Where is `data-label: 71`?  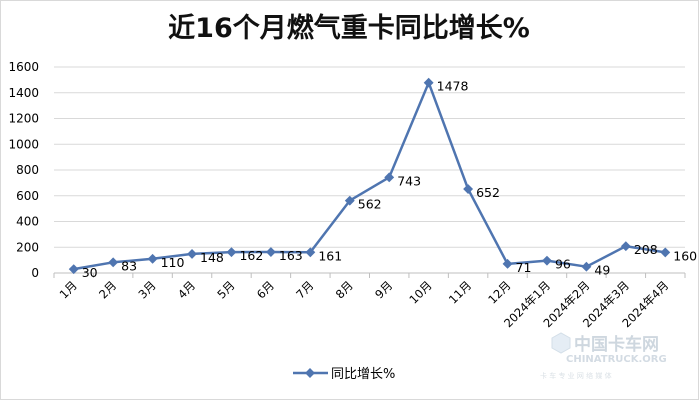
data-label: 71 is located at coordinates (524, 267).